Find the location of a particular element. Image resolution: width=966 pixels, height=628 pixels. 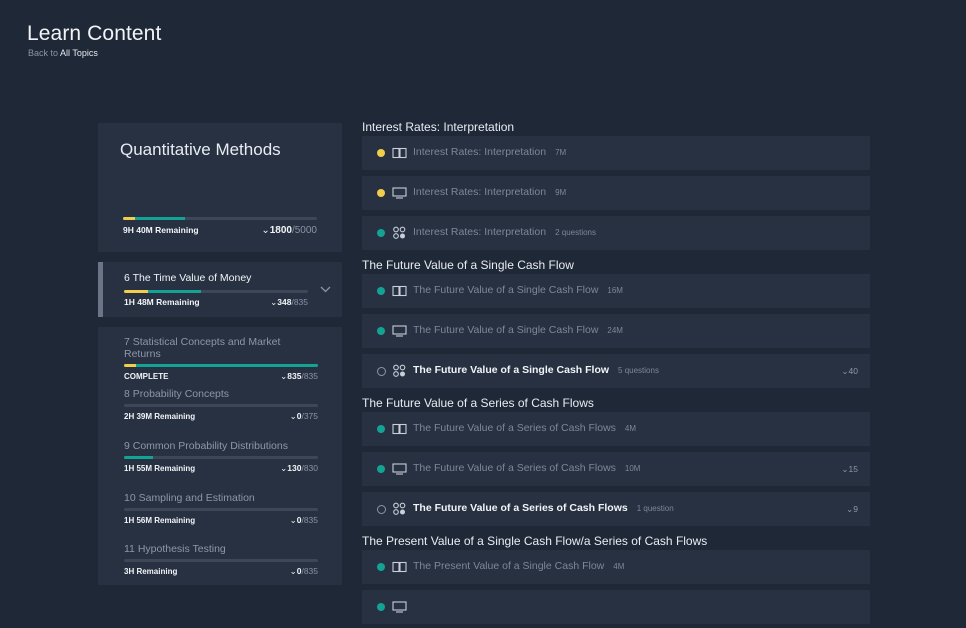

lesson-points-value: 9 is located at coordinates (855, 509).